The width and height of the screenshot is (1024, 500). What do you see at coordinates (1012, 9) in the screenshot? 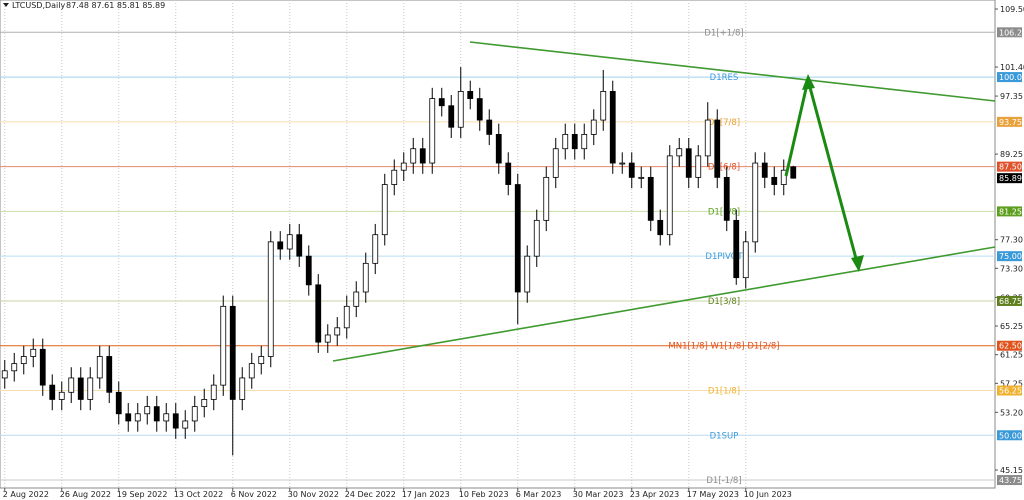
I see `y-tick-label: 109.50` at bounding box center [1012, 9].